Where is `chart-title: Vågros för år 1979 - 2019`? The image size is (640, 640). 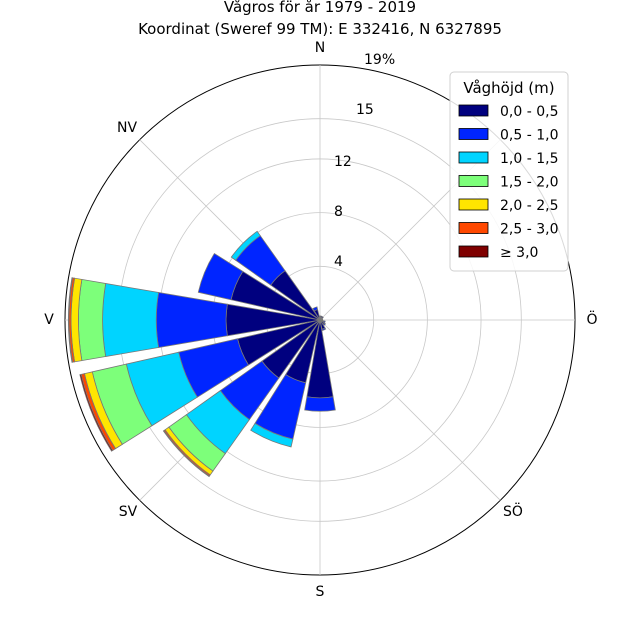 chart-title: Vågros för år 1979 - 2019 is located at coordinates (320, 8).